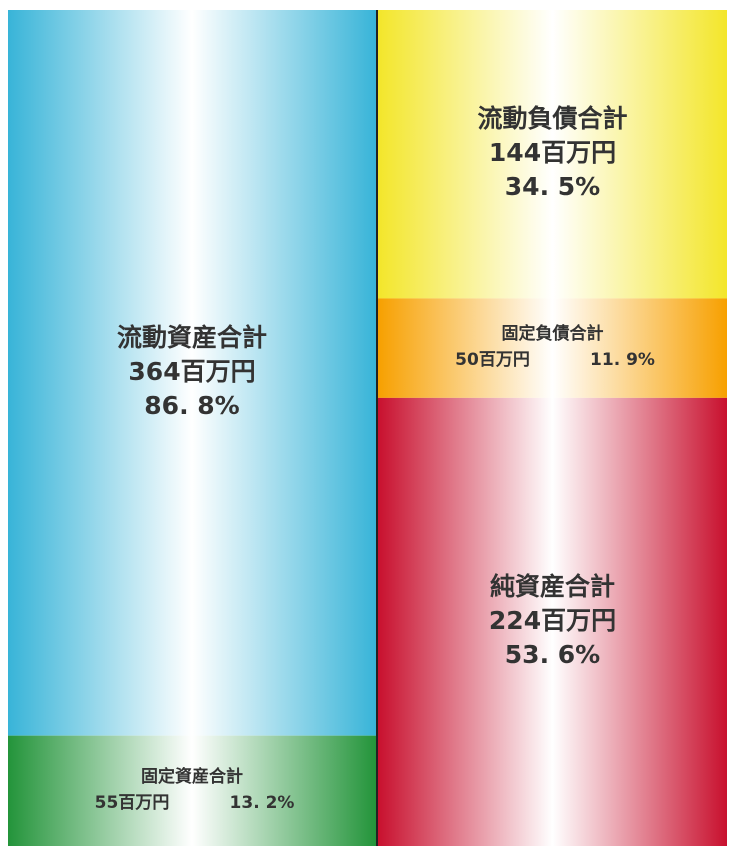 This screenshot has height=851, width=729. Describe the element at coordinates (262, 803) in the screenshot. I see `segment-percent: 13. 2%` at that location.